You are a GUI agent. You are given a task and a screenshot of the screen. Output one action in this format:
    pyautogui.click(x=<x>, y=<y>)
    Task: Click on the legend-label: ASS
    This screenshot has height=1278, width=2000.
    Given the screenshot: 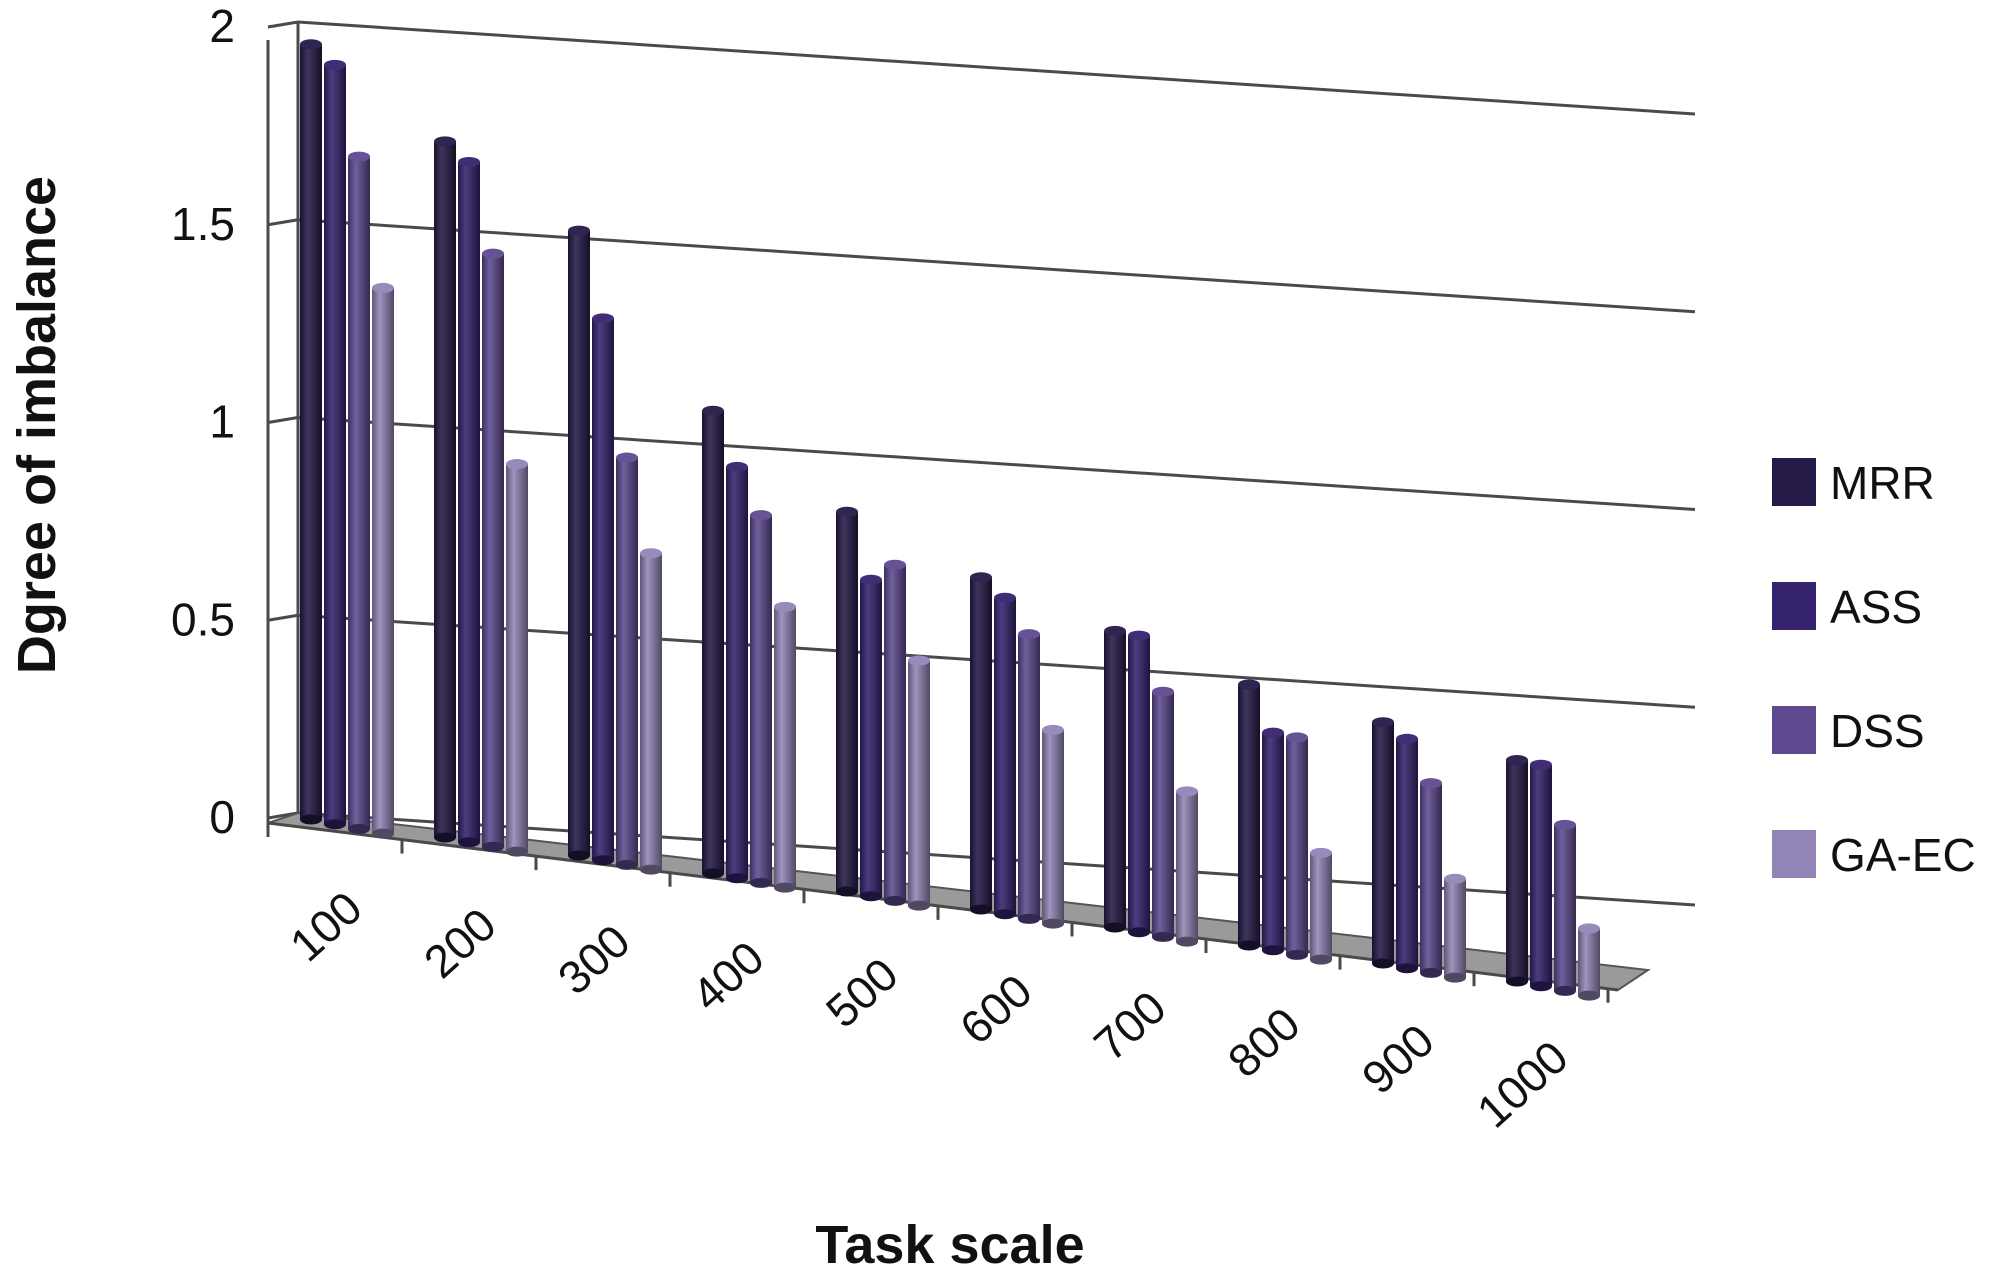 What is the action you would take?
    pyautogui.click(x=1876, y=607)
    